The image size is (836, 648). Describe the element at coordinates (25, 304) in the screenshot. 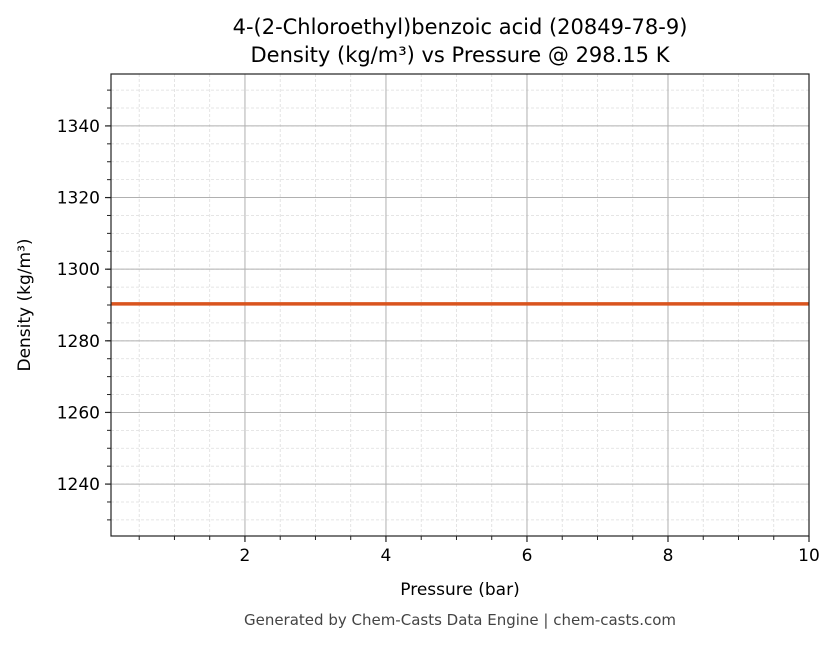

I see `y-axis-label: Density (kg/m³)` at that location.